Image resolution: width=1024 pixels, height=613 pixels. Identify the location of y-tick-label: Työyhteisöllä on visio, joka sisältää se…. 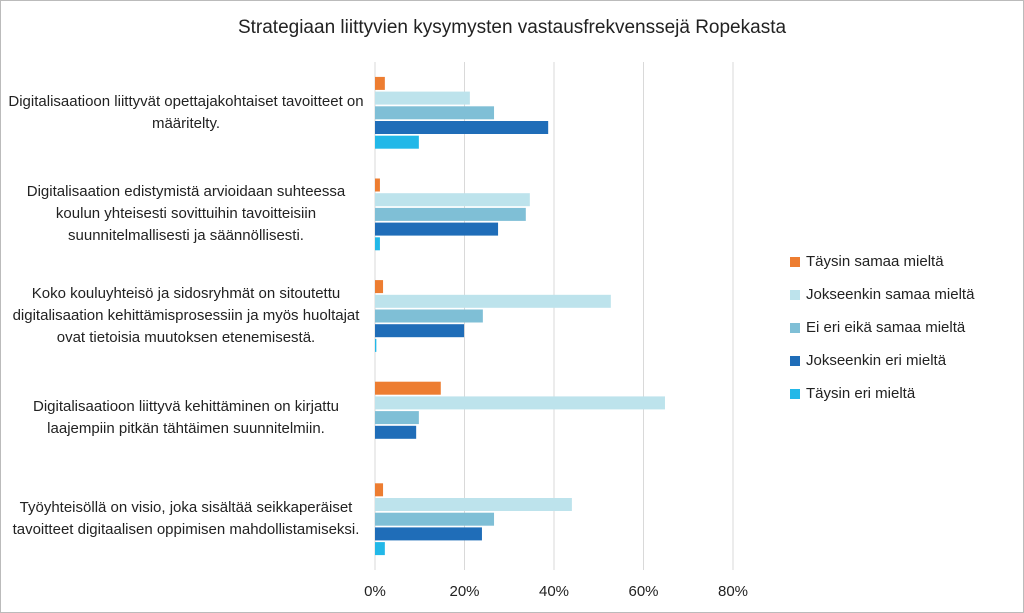
(186, 519).